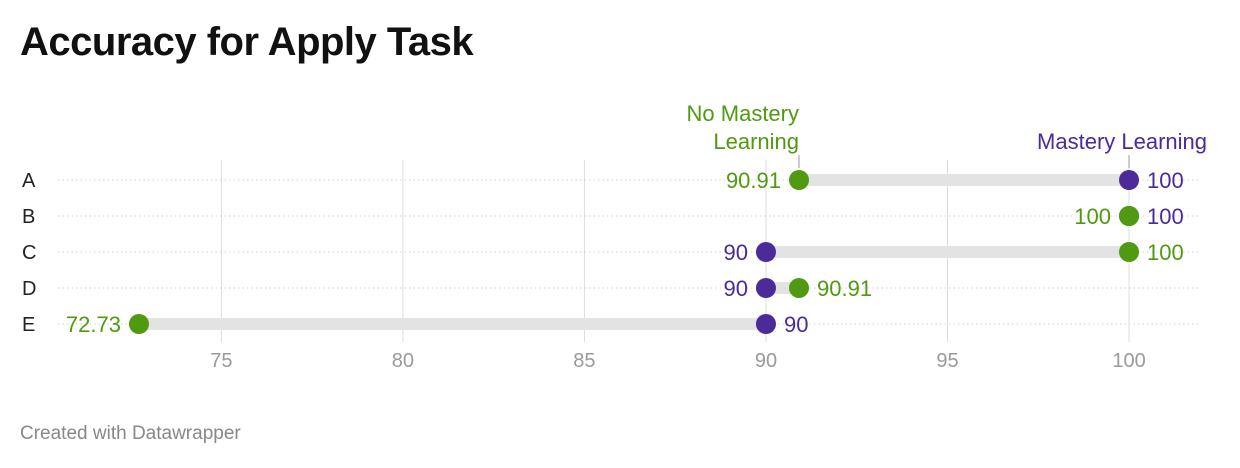 Image resolution: width=1240 pixels, height=468 pixels. What do you see at coordinates (29, 253) in the screenshot?
I see `row-label: C` at bounding box center [29, 253].